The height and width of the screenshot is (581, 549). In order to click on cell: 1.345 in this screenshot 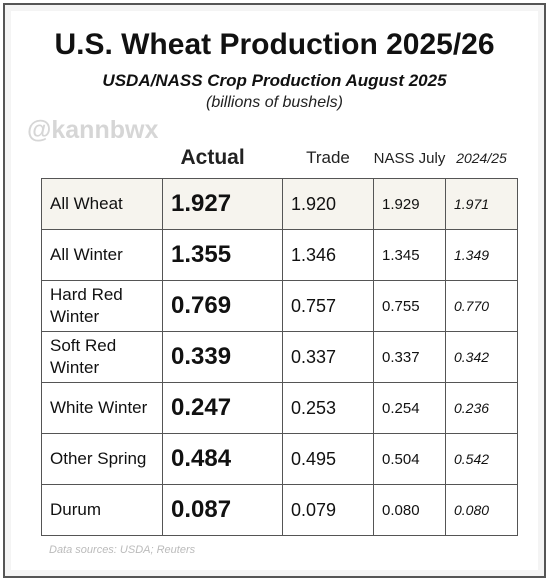, I will do `click(409, 255)`.